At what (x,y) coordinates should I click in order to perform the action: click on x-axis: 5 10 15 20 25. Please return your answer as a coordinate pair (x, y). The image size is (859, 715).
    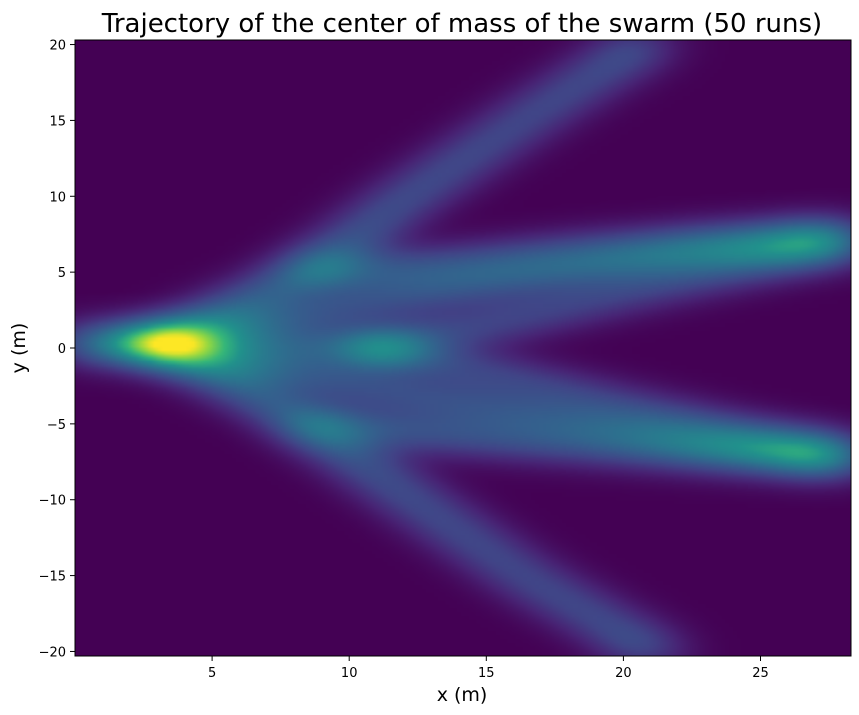
    Looking at the image, I should click on (488, 668).